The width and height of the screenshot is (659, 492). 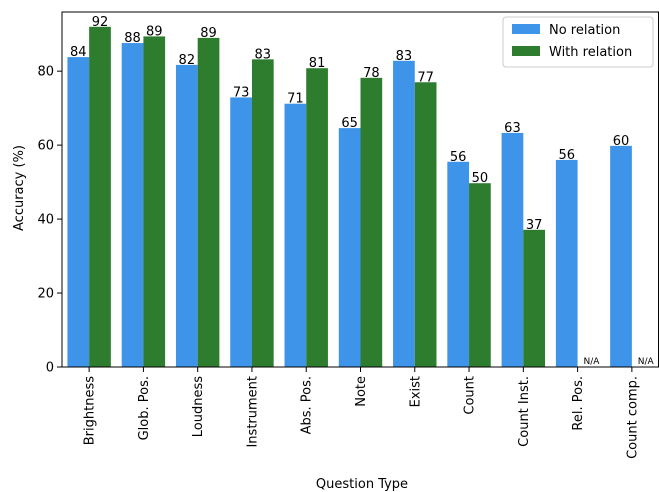 What do you see at coordinates (584, 30) in the screenshot?
I see `legend-label: No relation` at bounding box center [584, 30].